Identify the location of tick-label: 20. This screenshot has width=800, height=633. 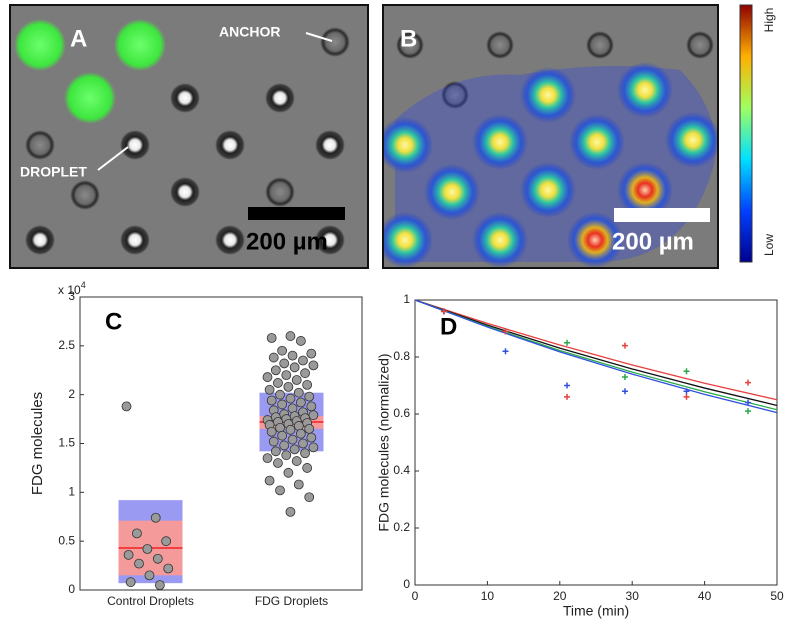
(560, 596).